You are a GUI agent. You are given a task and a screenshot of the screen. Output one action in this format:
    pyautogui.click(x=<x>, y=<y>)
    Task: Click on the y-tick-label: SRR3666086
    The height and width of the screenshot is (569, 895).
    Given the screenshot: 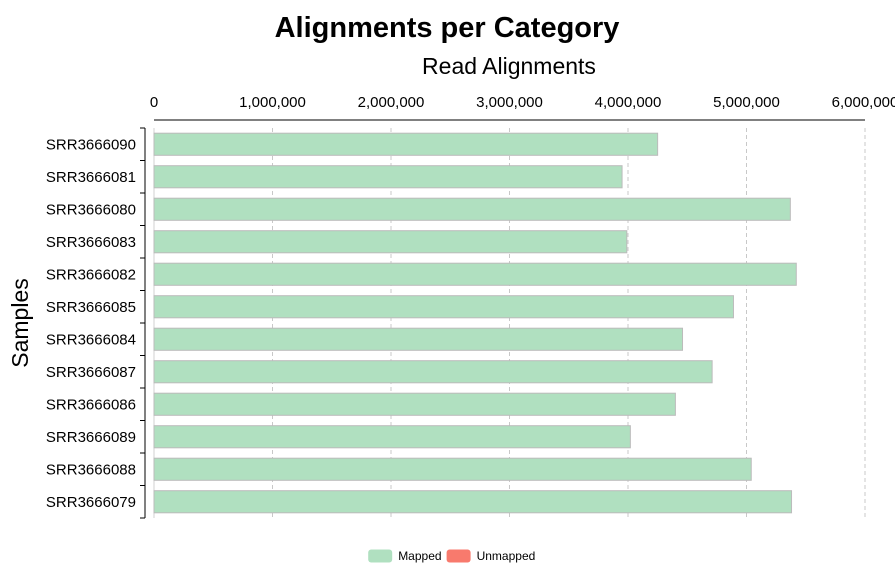 What is the action you would take?
    pyautogui.click(x=91, y=404)
    